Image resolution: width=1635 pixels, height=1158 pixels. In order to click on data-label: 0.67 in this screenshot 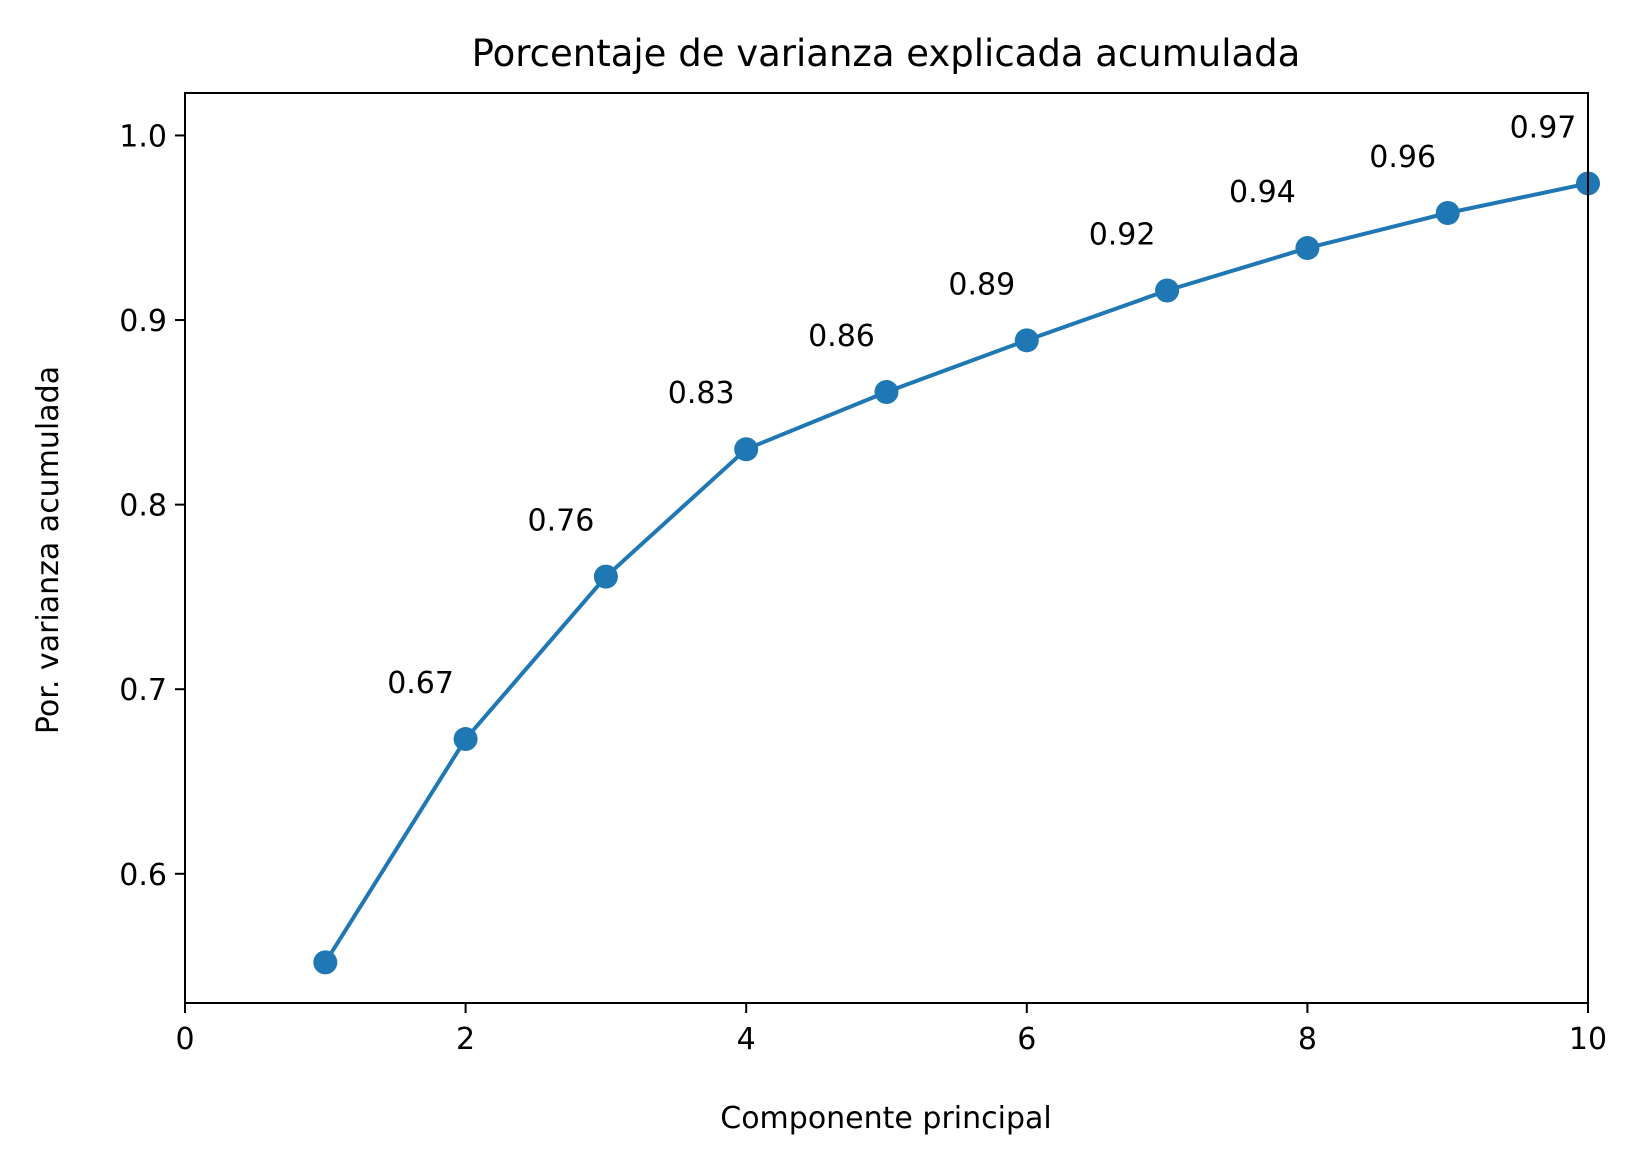, I will do `click(420, 683)`.